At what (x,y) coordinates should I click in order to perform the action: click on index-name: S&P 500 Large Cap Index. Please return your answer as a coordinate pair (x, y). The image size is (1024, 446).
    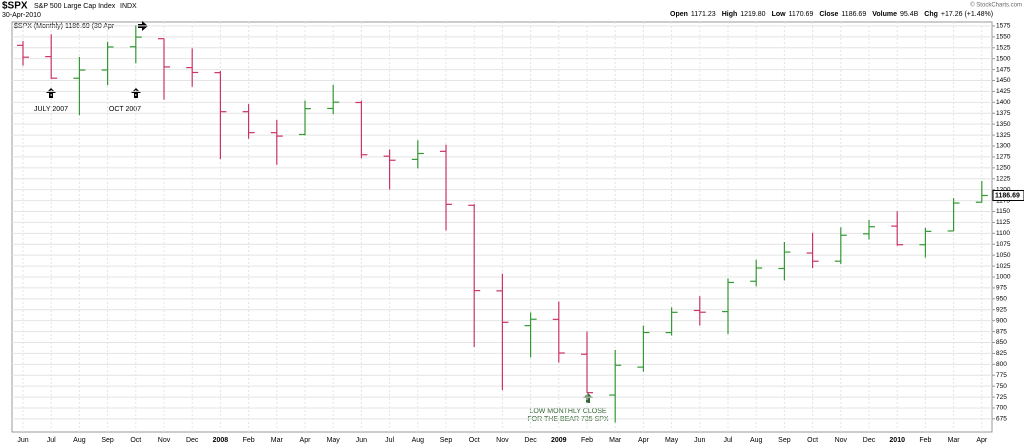
    Looking at the image, I should click on (75, 6).